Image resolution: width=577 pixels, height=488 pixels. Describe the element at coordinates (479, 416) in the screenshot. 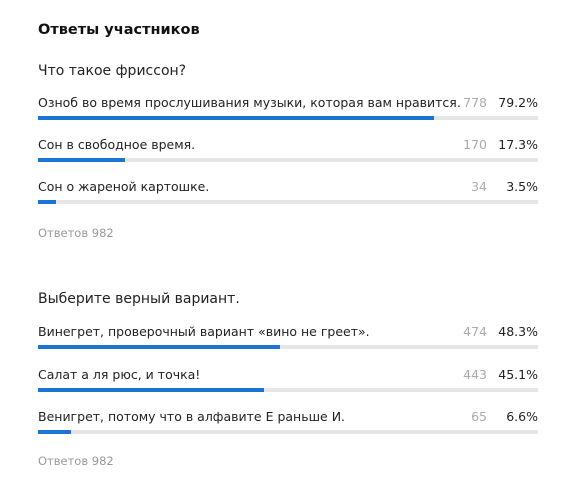

I see `option-count: 65` at that location.